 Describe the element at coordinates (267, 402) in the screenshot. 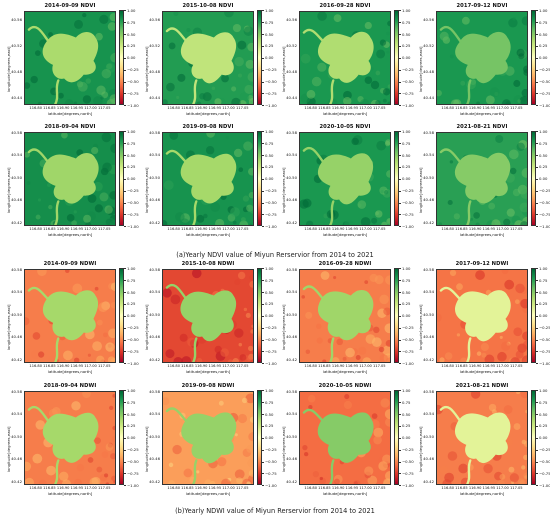

I see `ndwi-colorbar-tick: 0.75` at that location.